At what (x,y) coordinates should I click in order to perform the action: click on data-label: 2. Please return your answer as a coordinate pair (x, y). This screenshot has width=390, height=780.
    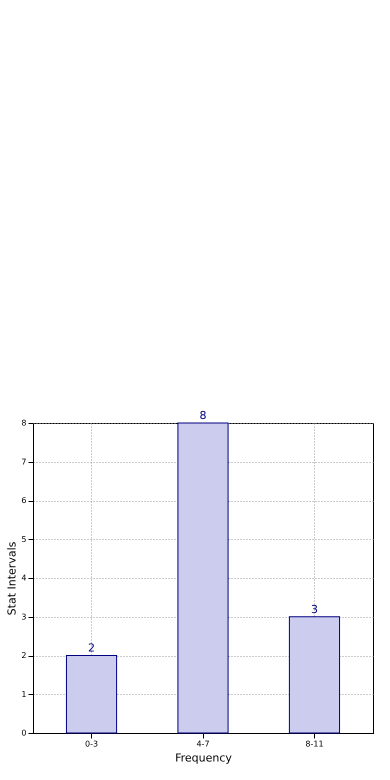
    Looking at the image, I should click on (92, 648).